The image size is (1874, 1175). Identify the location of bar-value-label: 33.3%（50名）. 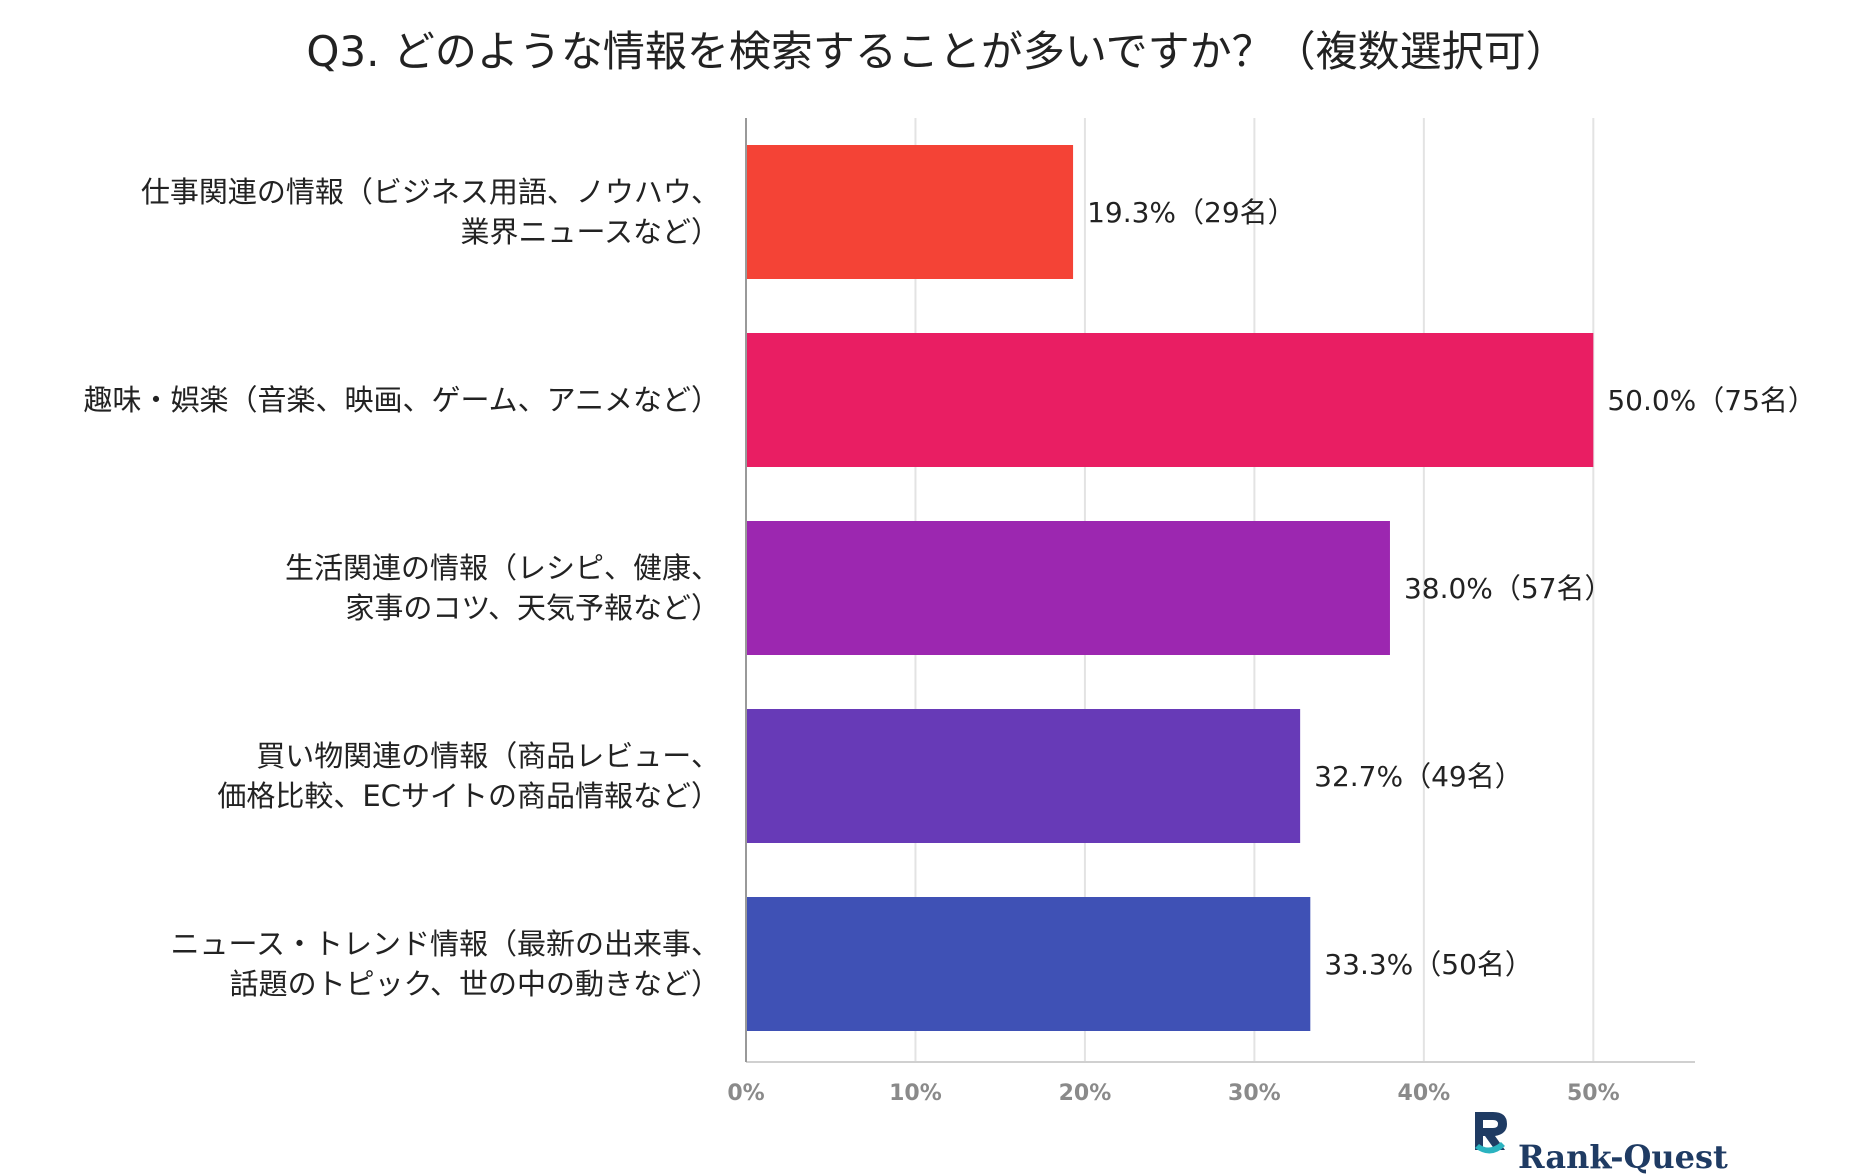
(1428, 964).